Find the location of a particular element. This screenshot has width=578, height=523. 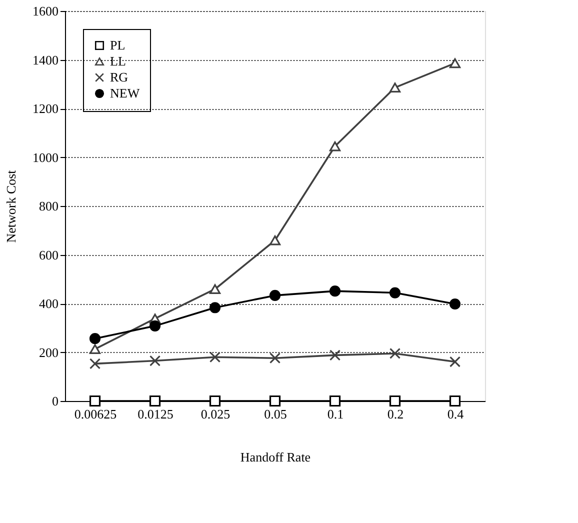

x-tick-label: 0.0125 is located at coordinates (156, 414).